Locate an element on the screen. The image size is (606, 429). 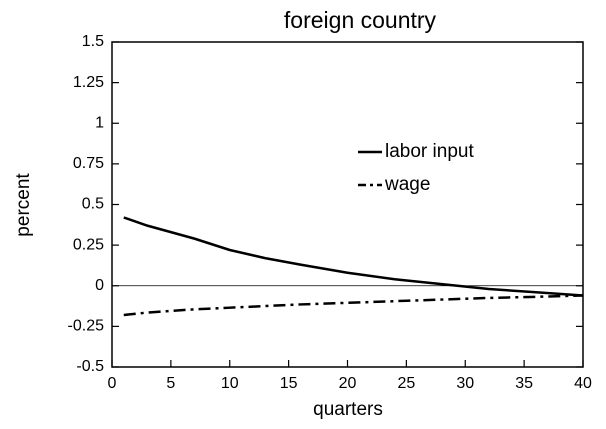
legend-label: wage is located at coordinates (407, 184).